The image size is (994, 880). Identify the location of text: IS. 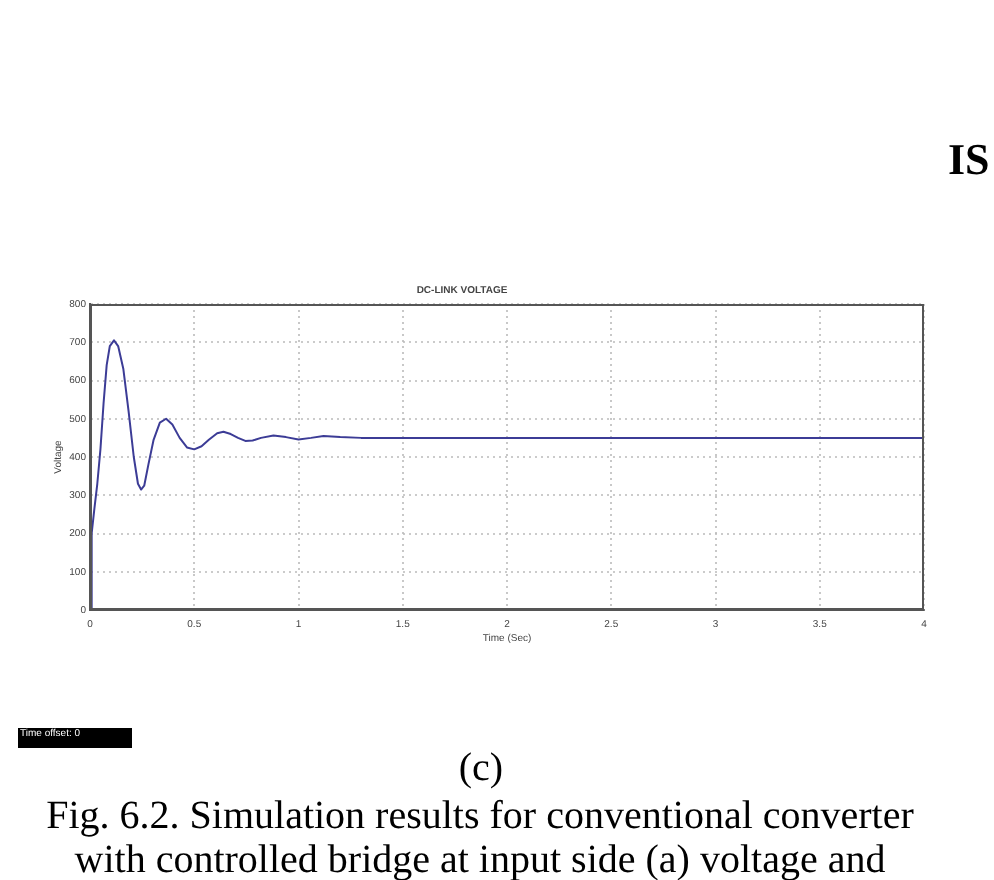
(969, 159).